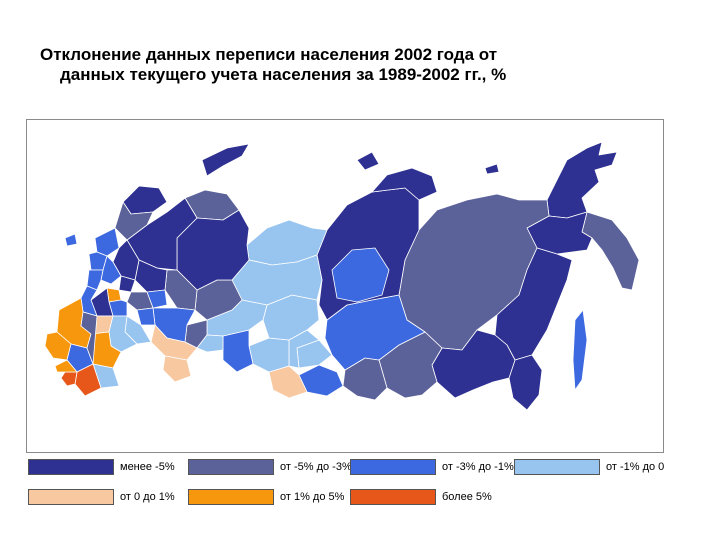 The width and height of the screenshot is (720, 540). What do you see at coordinates (635, 467) in the screenshot?
I see `legend-label: от -1% до 0` at bounding box center [635, 467].